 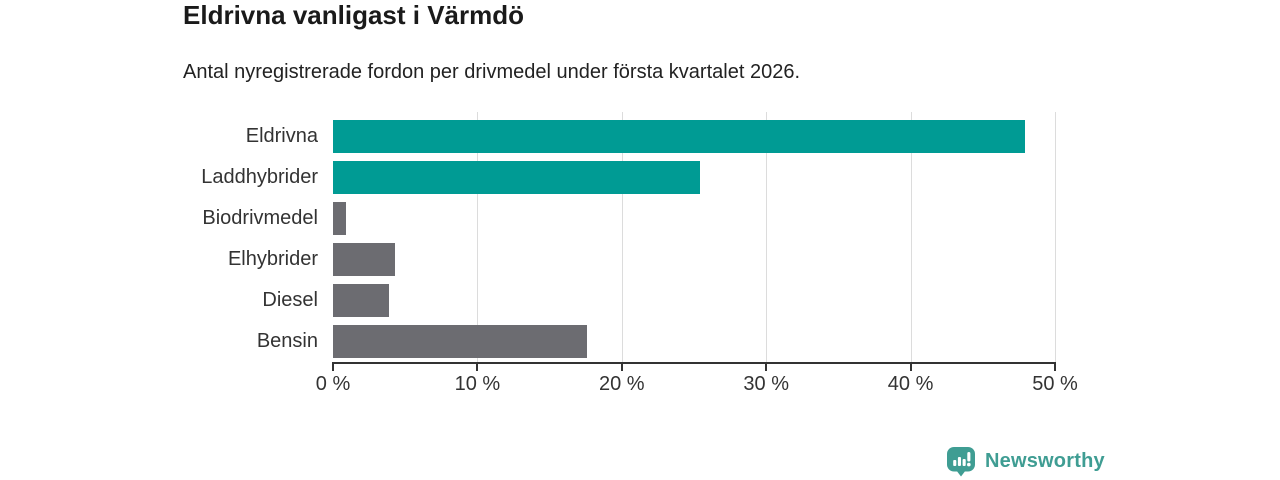 I want to click on chart-row: Biodrivmedel, so click(x=550, y=218).